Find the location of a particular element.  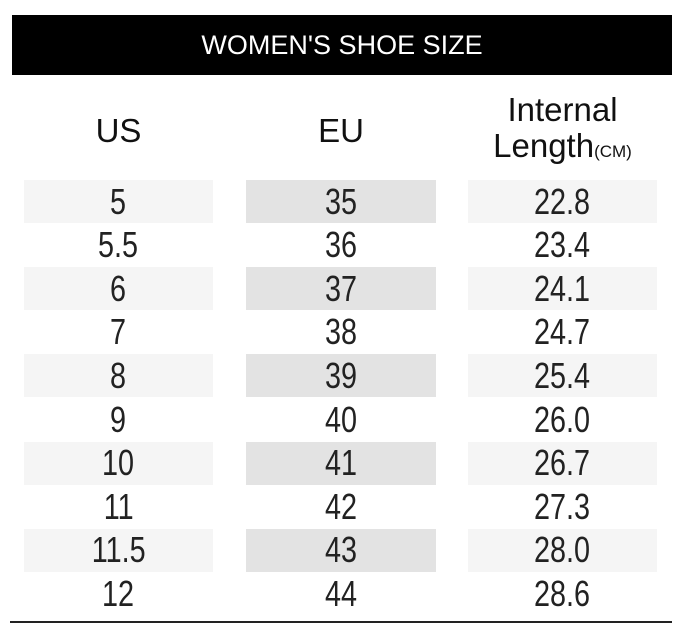

cell-value: 44 is located at coordinates (341, 593).